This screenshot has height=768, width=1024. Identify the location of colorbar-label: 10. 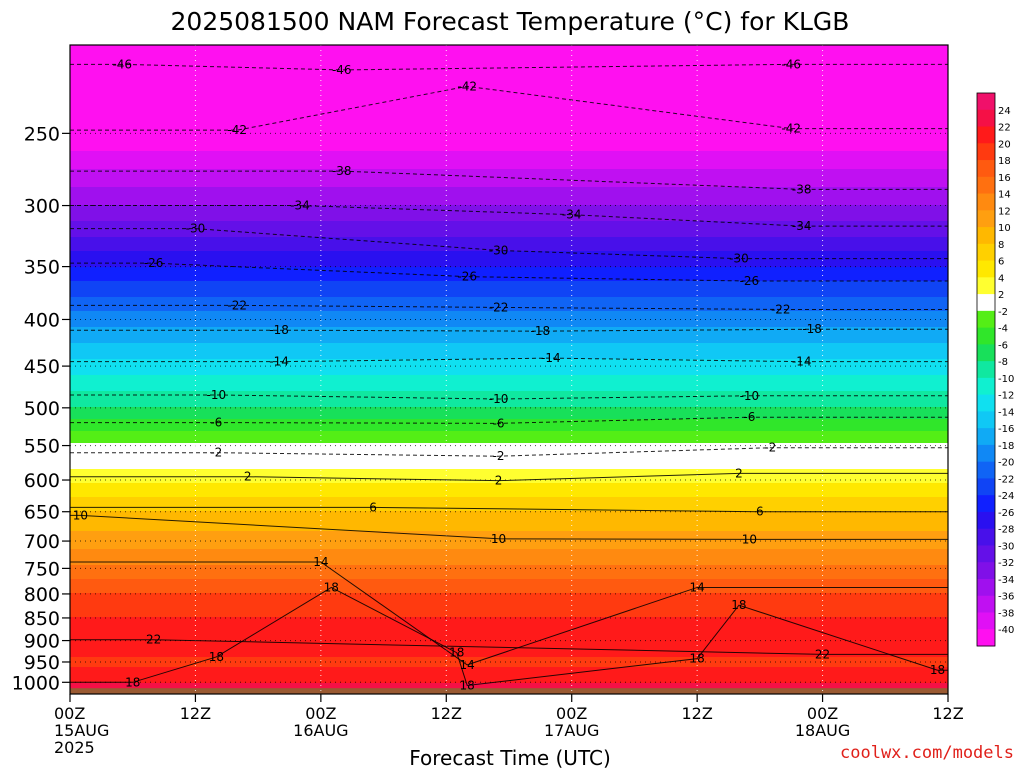
(1004, 228).